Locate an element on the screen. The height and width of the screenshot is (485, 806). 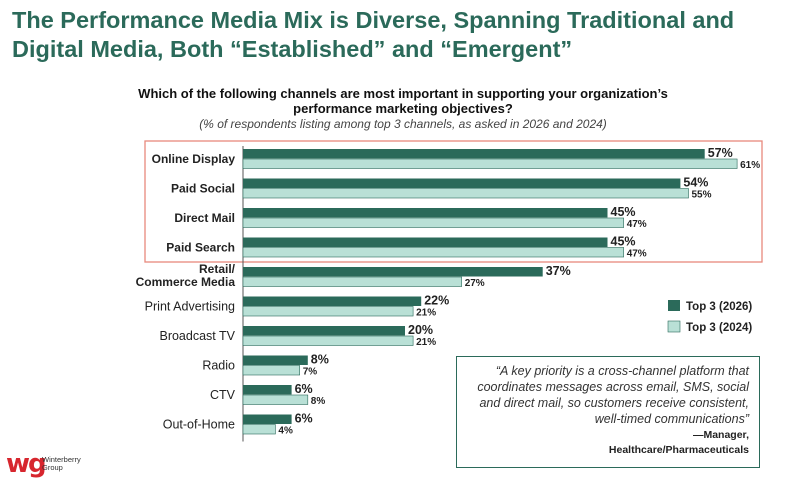
quote-attribution-industry: Healthcare/Pharmaceuticals is located at coordinates (678, 450).